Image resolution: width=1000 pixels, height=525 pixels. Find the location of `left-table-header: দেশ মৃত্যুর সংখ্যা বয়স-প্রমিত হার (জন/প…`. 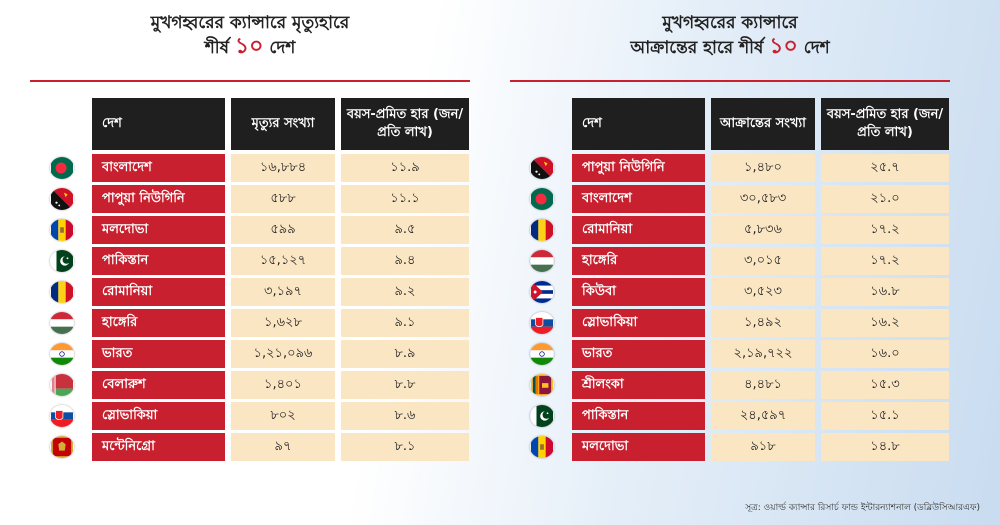

left-table-header: দেশ মৃত্যুর সংখ্যা বয়স-প্রমিত হার (জন/প… is located at coordinates (250, 124).